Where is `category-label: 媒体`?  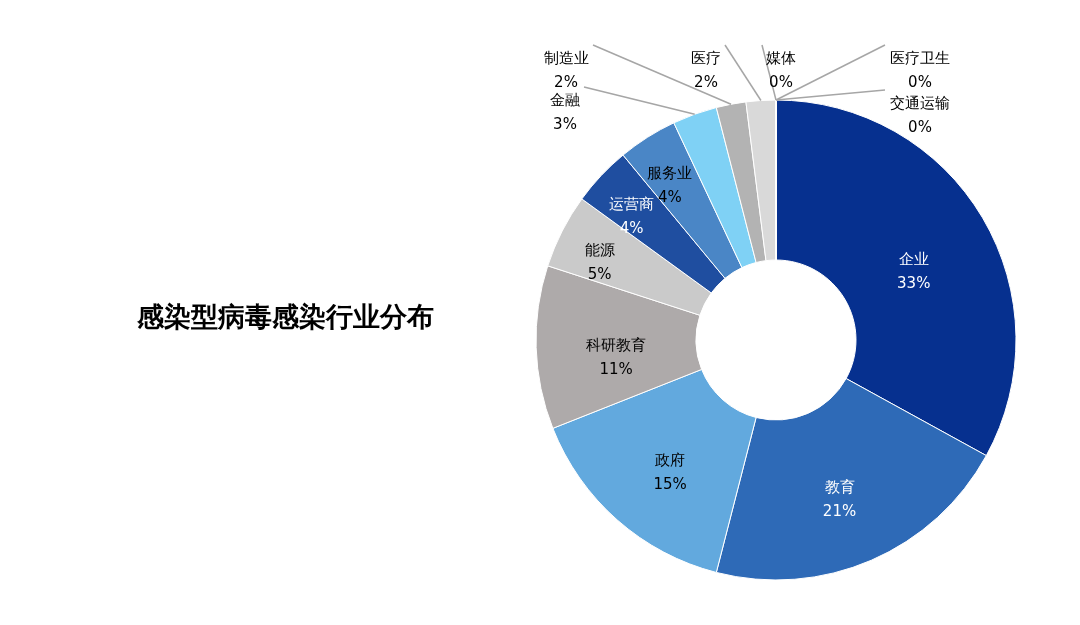
category-label: 媒体 is located at coordinates (781, 58).